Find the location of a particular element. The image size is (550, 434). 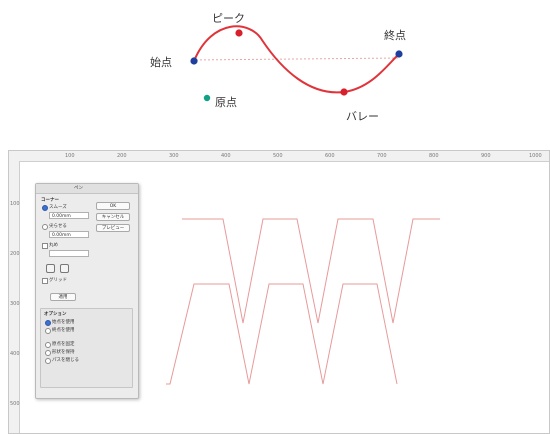

baseline-dotted is located at coordinates (296, 59).